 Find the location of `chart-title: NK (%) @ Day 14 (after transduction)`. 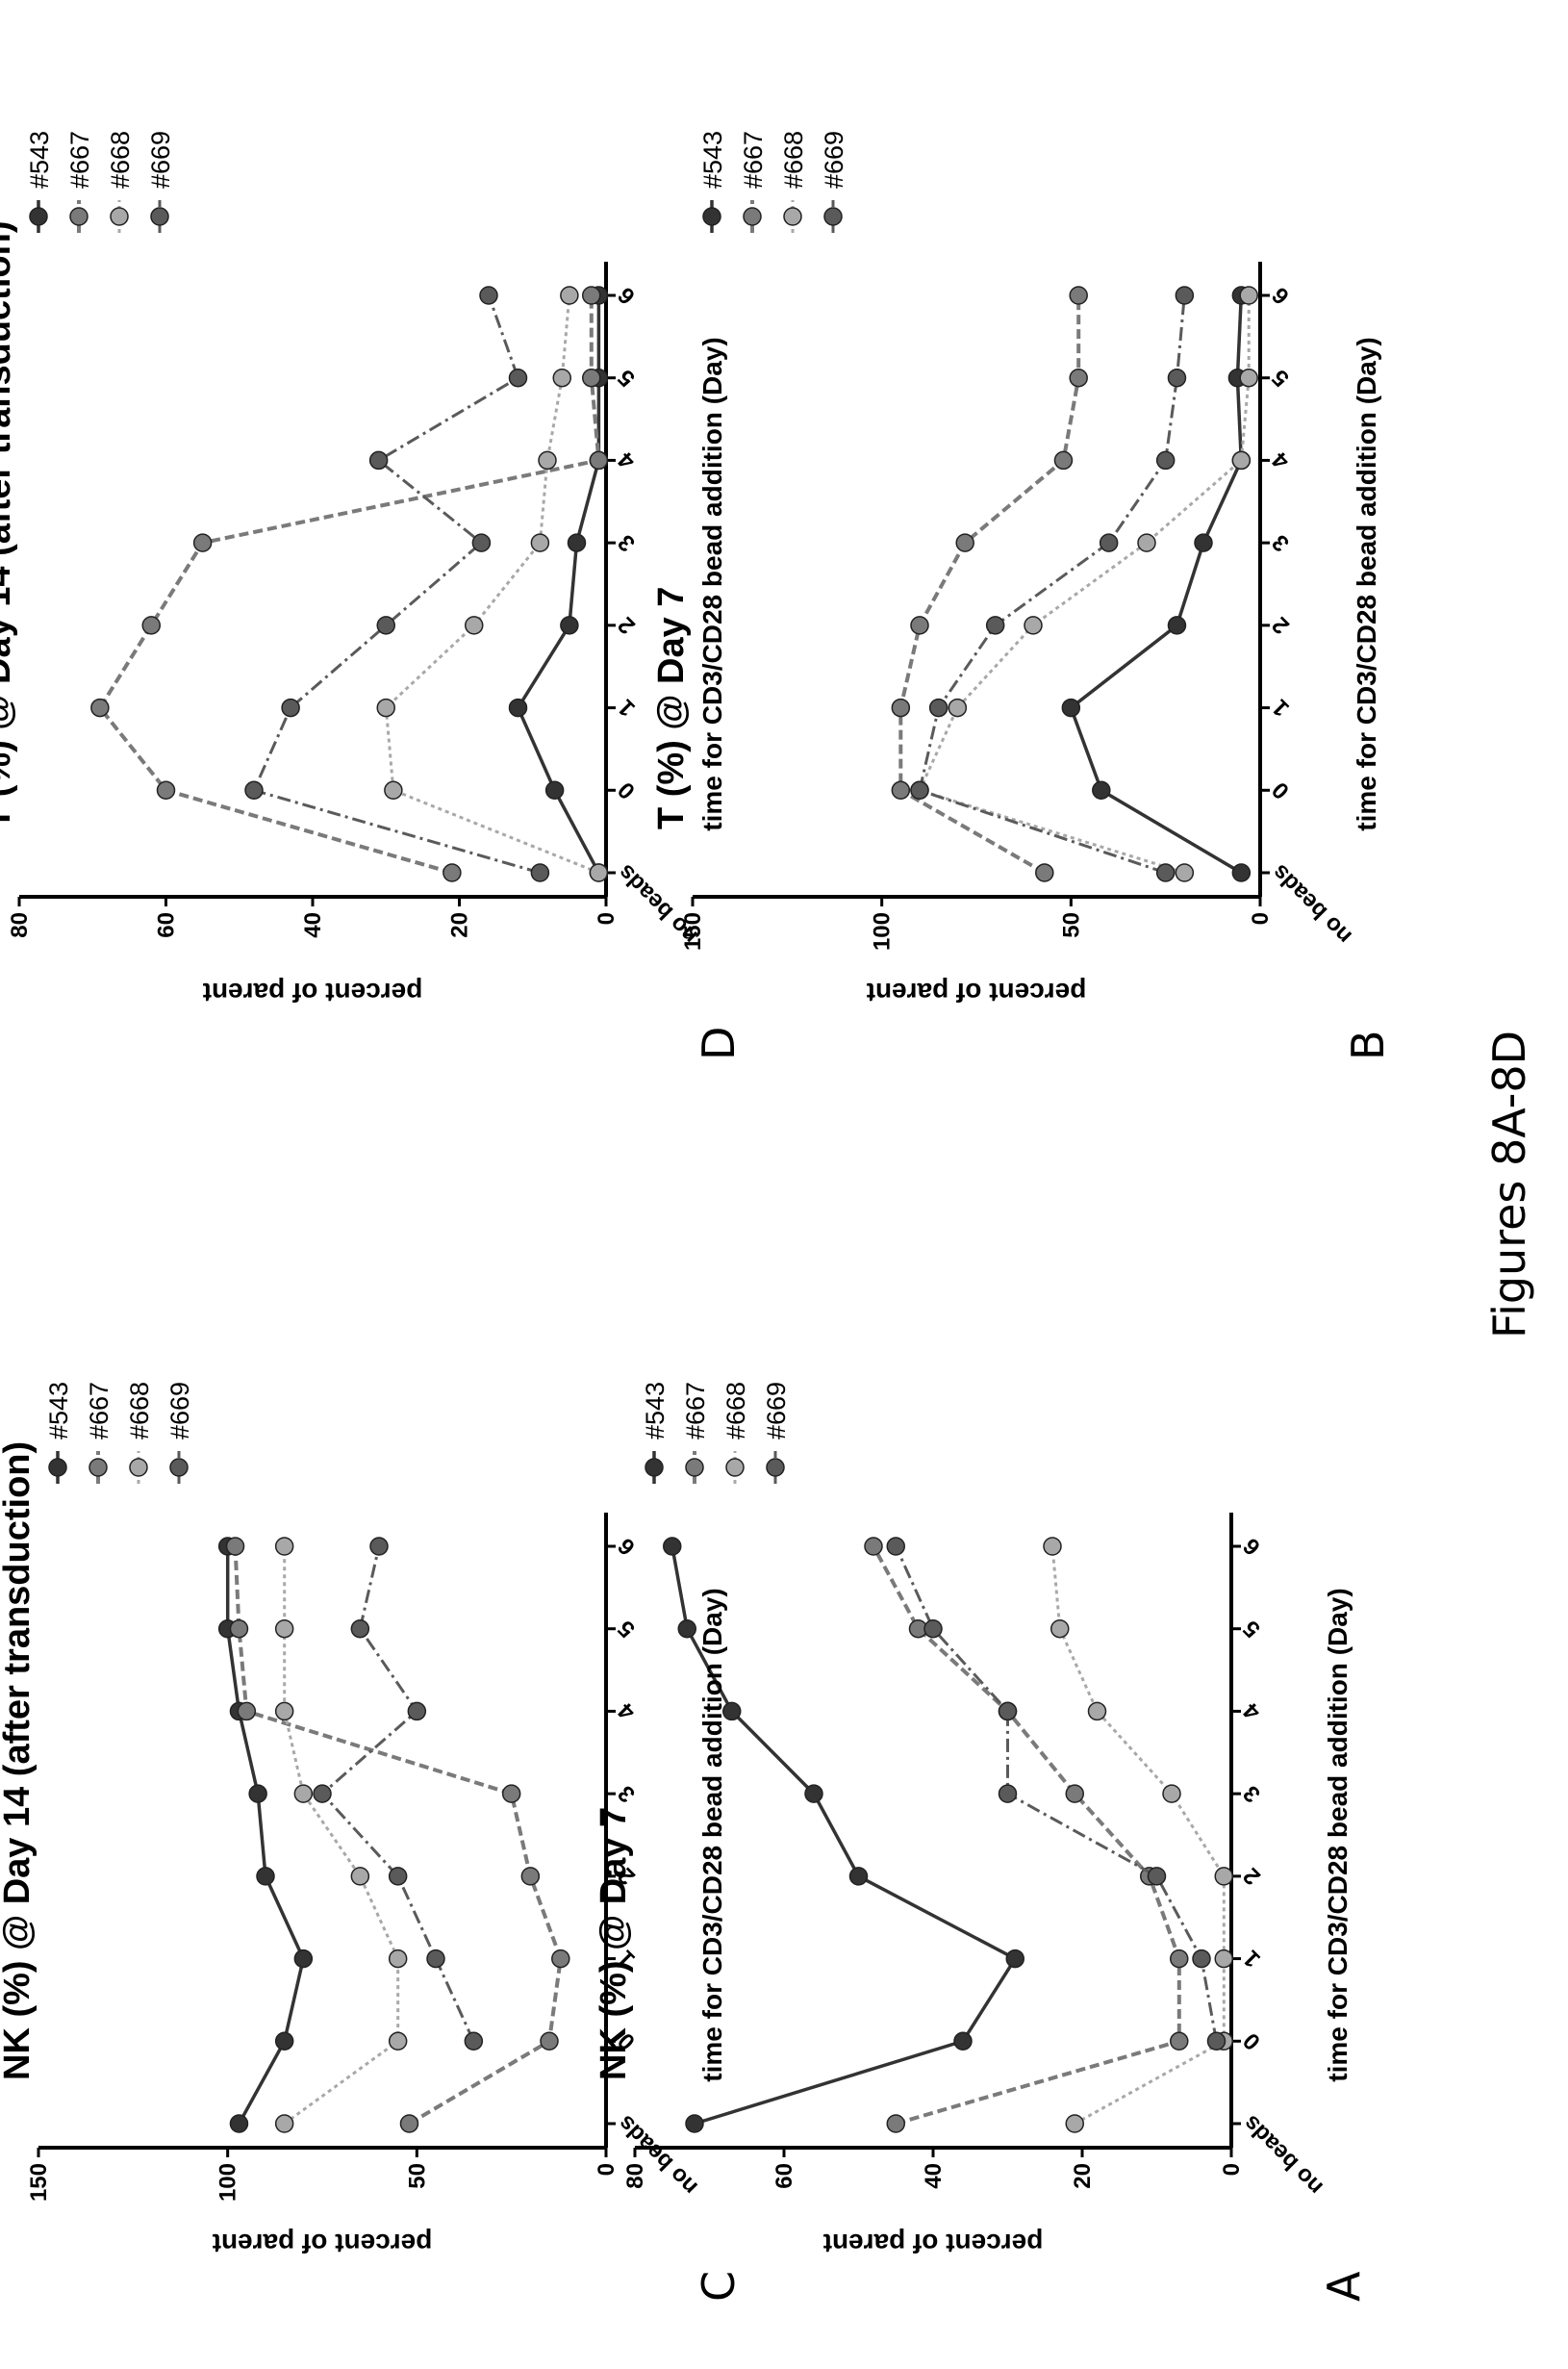

chart-title: NK (%) @ Day 14 (after transduction) is located at coordinates (19, 1760).